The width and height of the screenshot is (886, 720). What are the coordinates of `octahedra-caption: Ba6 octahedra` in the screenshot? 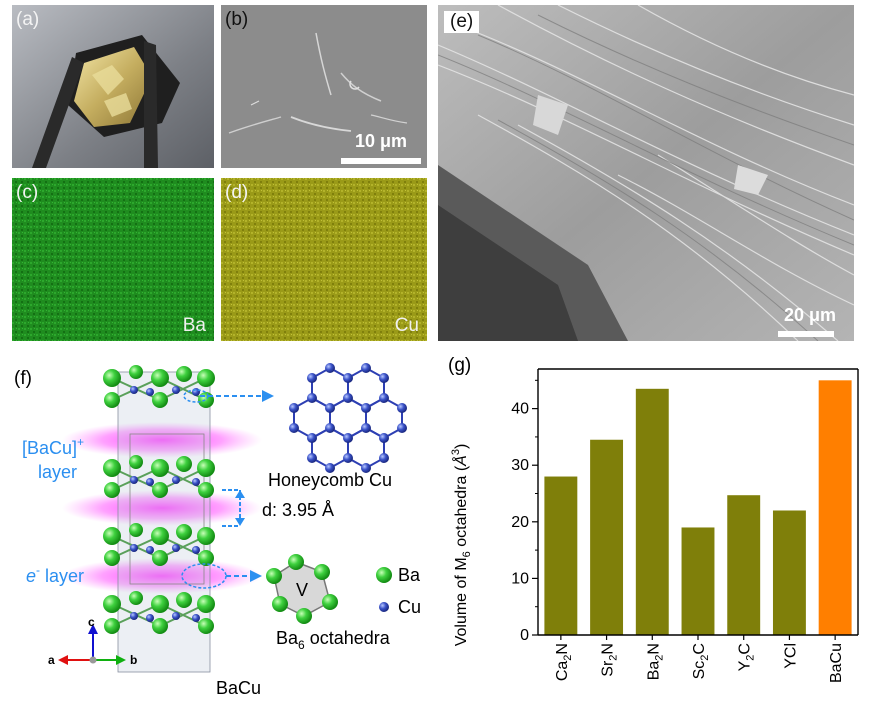 It's located at (333, 640).